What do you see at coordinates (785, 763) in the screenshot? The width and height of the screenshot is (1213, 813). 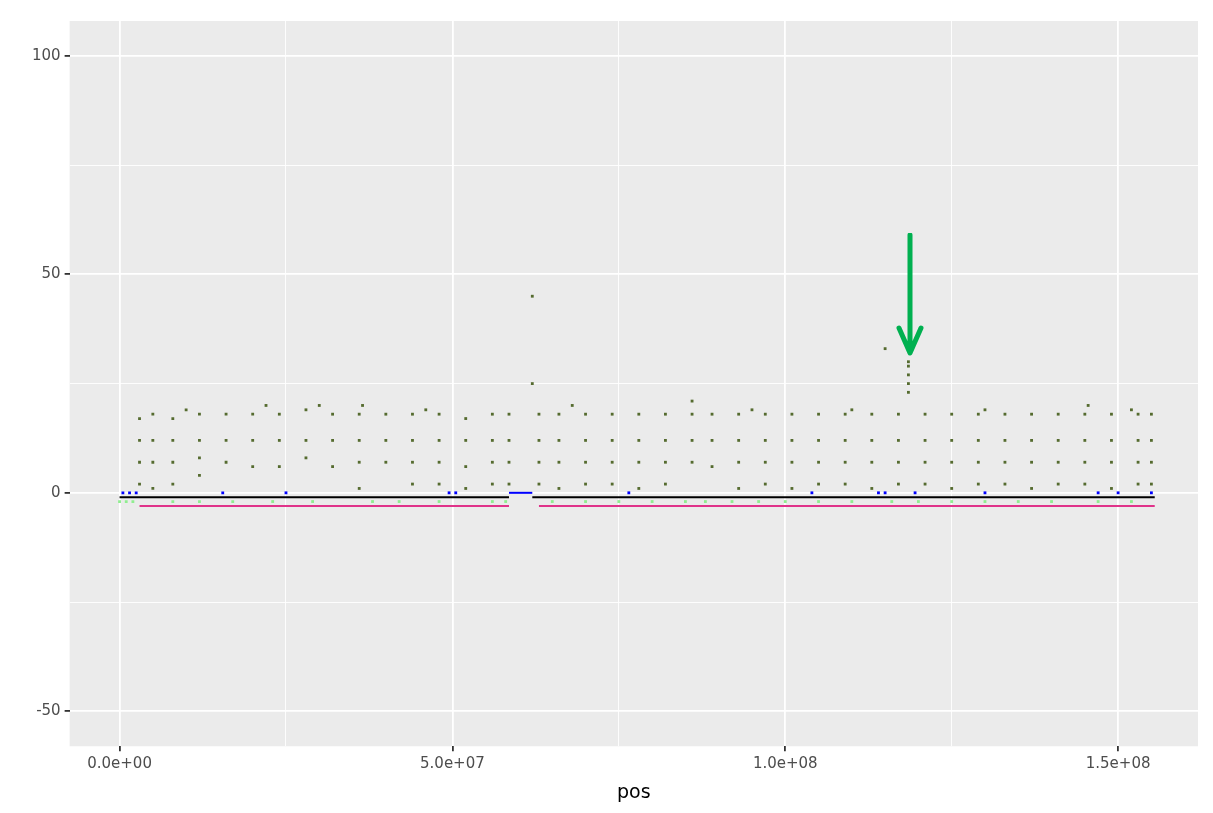 I see `x-tick-label: 1.0e+08` at bounding box center [785, 763].